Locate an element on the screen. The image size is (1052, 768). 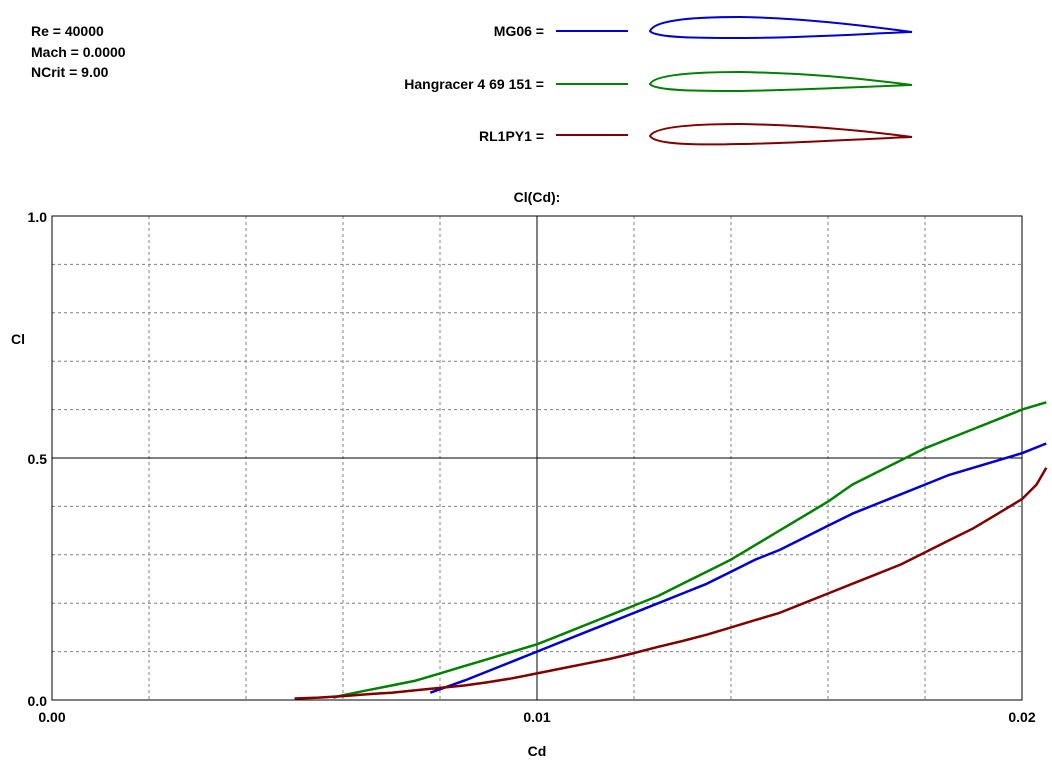
legend-entry-rl1py1: RL1PY1 = is located at coordinates (696, 134).